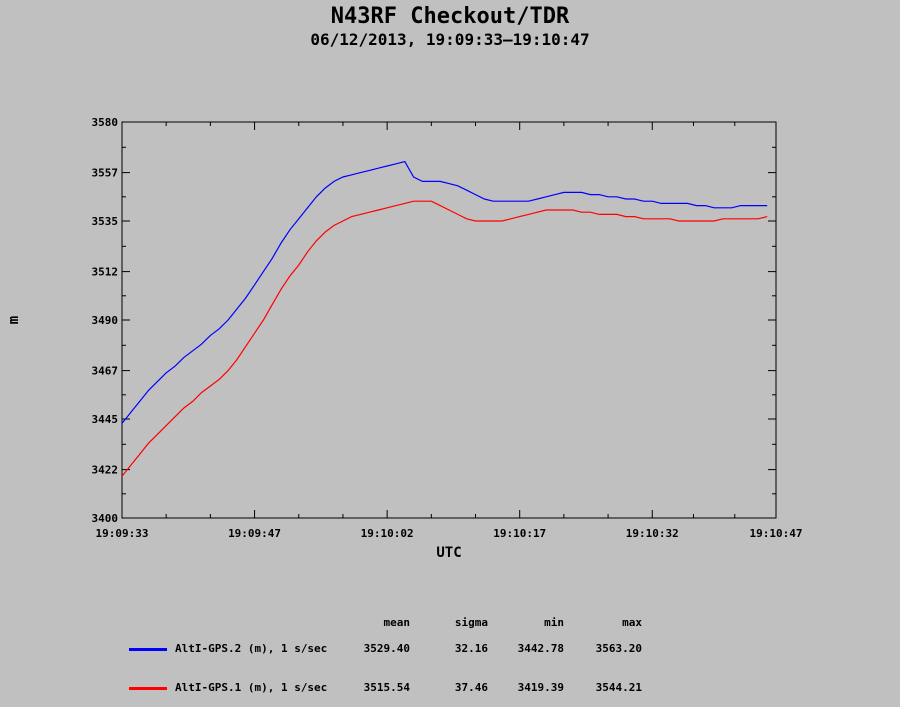 This screenshot has width=900, height=707. I want to click on legend-entry-series-2: AltI-GPS.1 (m), 1 s/sec, so click(211, 687).